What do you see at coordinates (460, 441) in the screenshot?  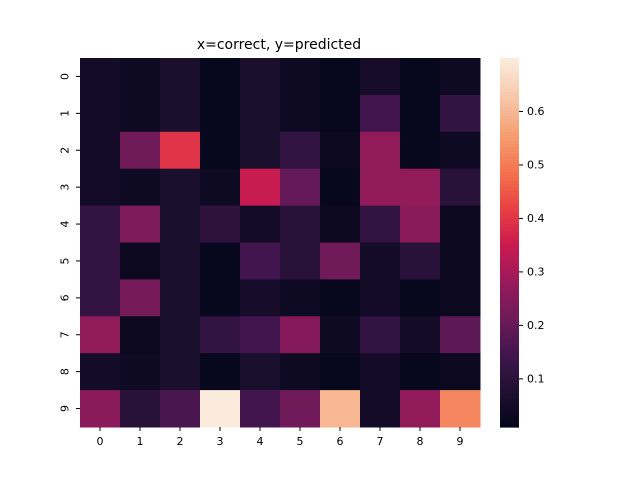 I see `x-tick-label: 9` at bounding box center [460, 441].